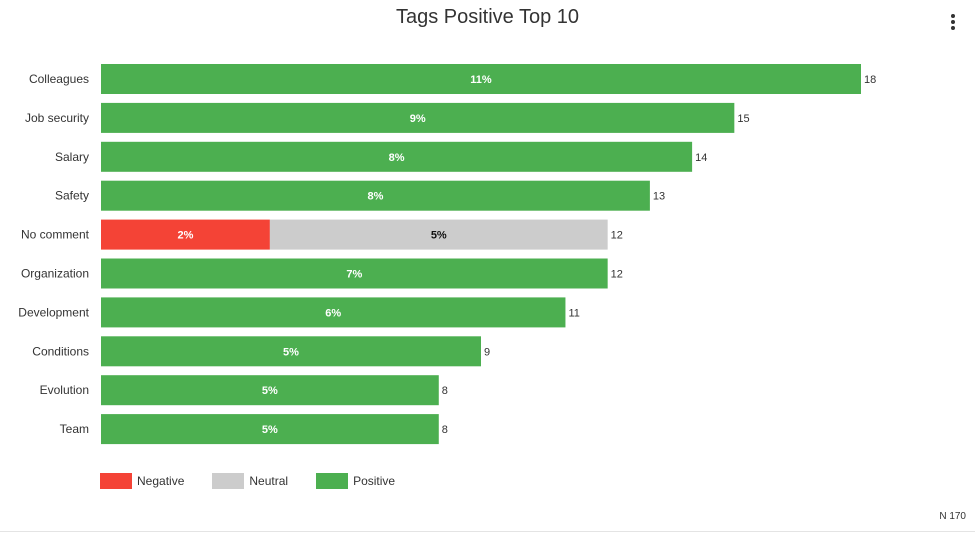 This screenshot has height=534, width=975. I want to click on legend-item-positive: Positive, so click(355, 481).